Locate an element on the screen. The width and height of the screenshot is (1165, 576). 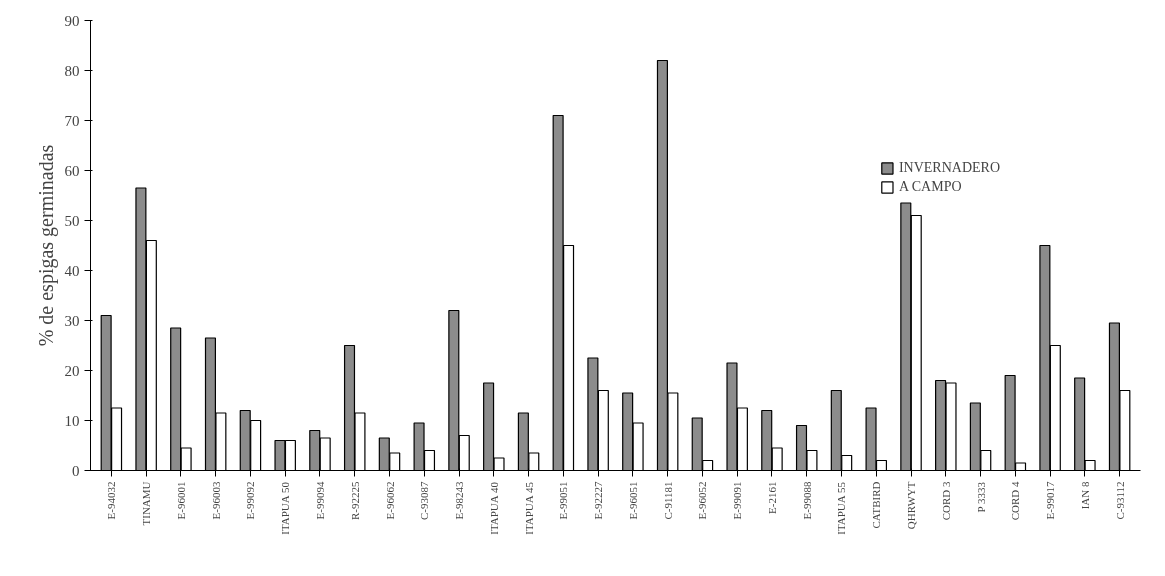
x-tick-label: ITAPUA 50 is located at coordinates (285, 508).